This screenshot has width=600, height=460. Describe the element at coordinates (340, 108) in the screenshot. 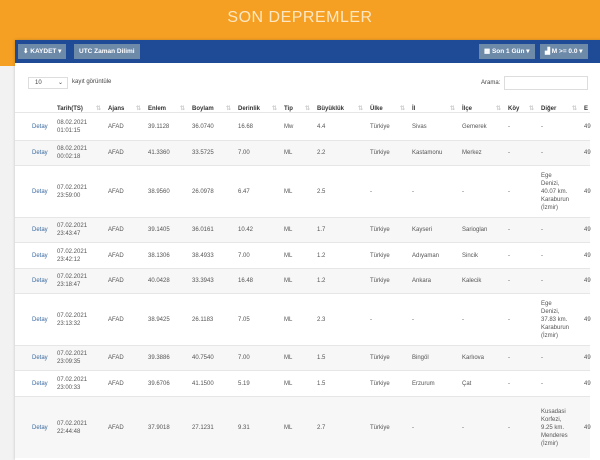

I see `column-header-magnitude: Büyüklük ⇅` at that location.